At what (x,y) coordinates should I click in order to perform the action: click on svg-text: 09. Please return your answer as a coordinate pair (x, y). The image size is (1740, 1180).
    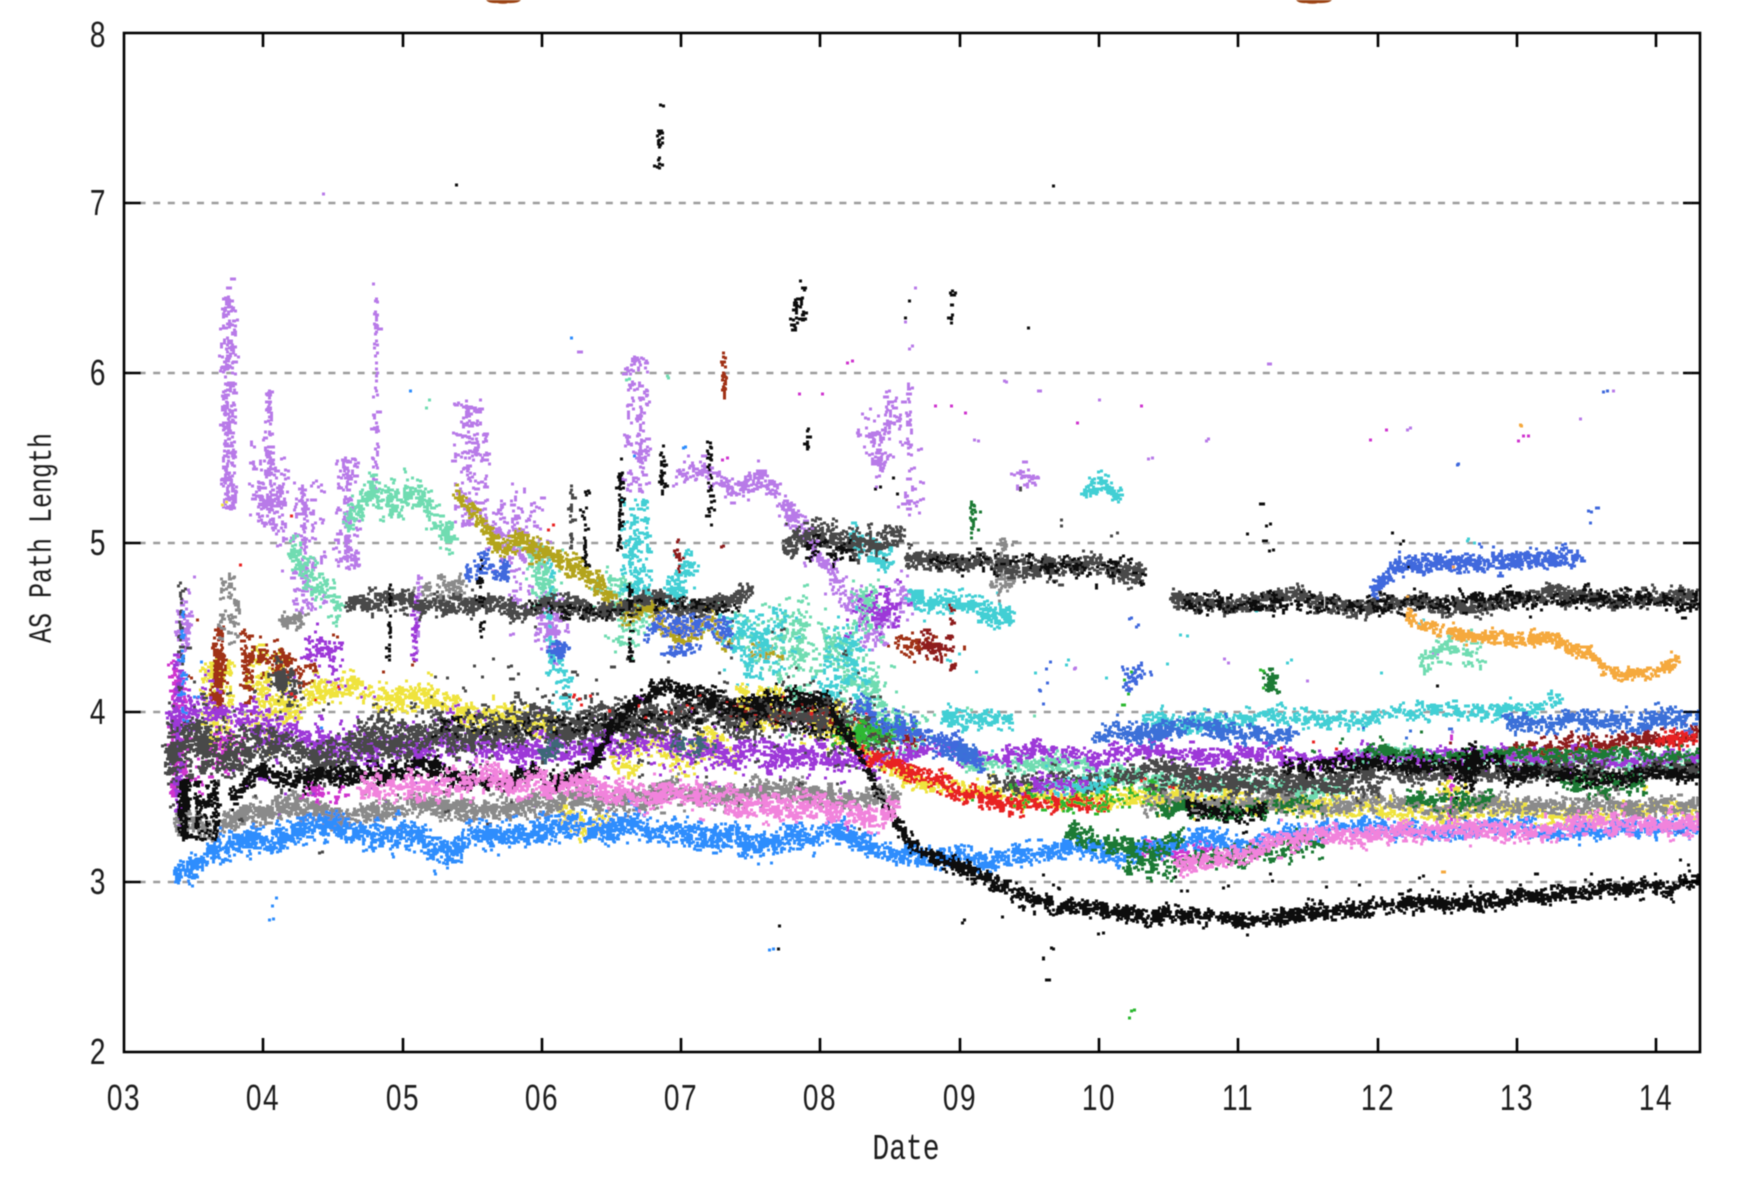
    Looking at the image, I should click on (960, 1097).